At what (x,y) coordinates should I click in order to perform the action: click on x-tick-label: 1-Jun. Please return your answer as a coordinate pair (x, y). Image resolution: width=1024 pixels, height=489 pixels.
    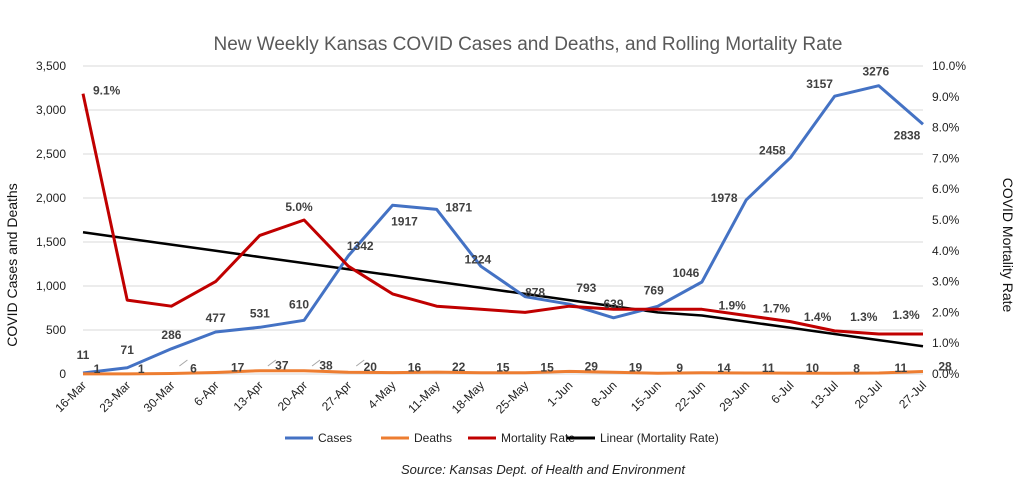
    Looking at the image, I should click on (559, 393).